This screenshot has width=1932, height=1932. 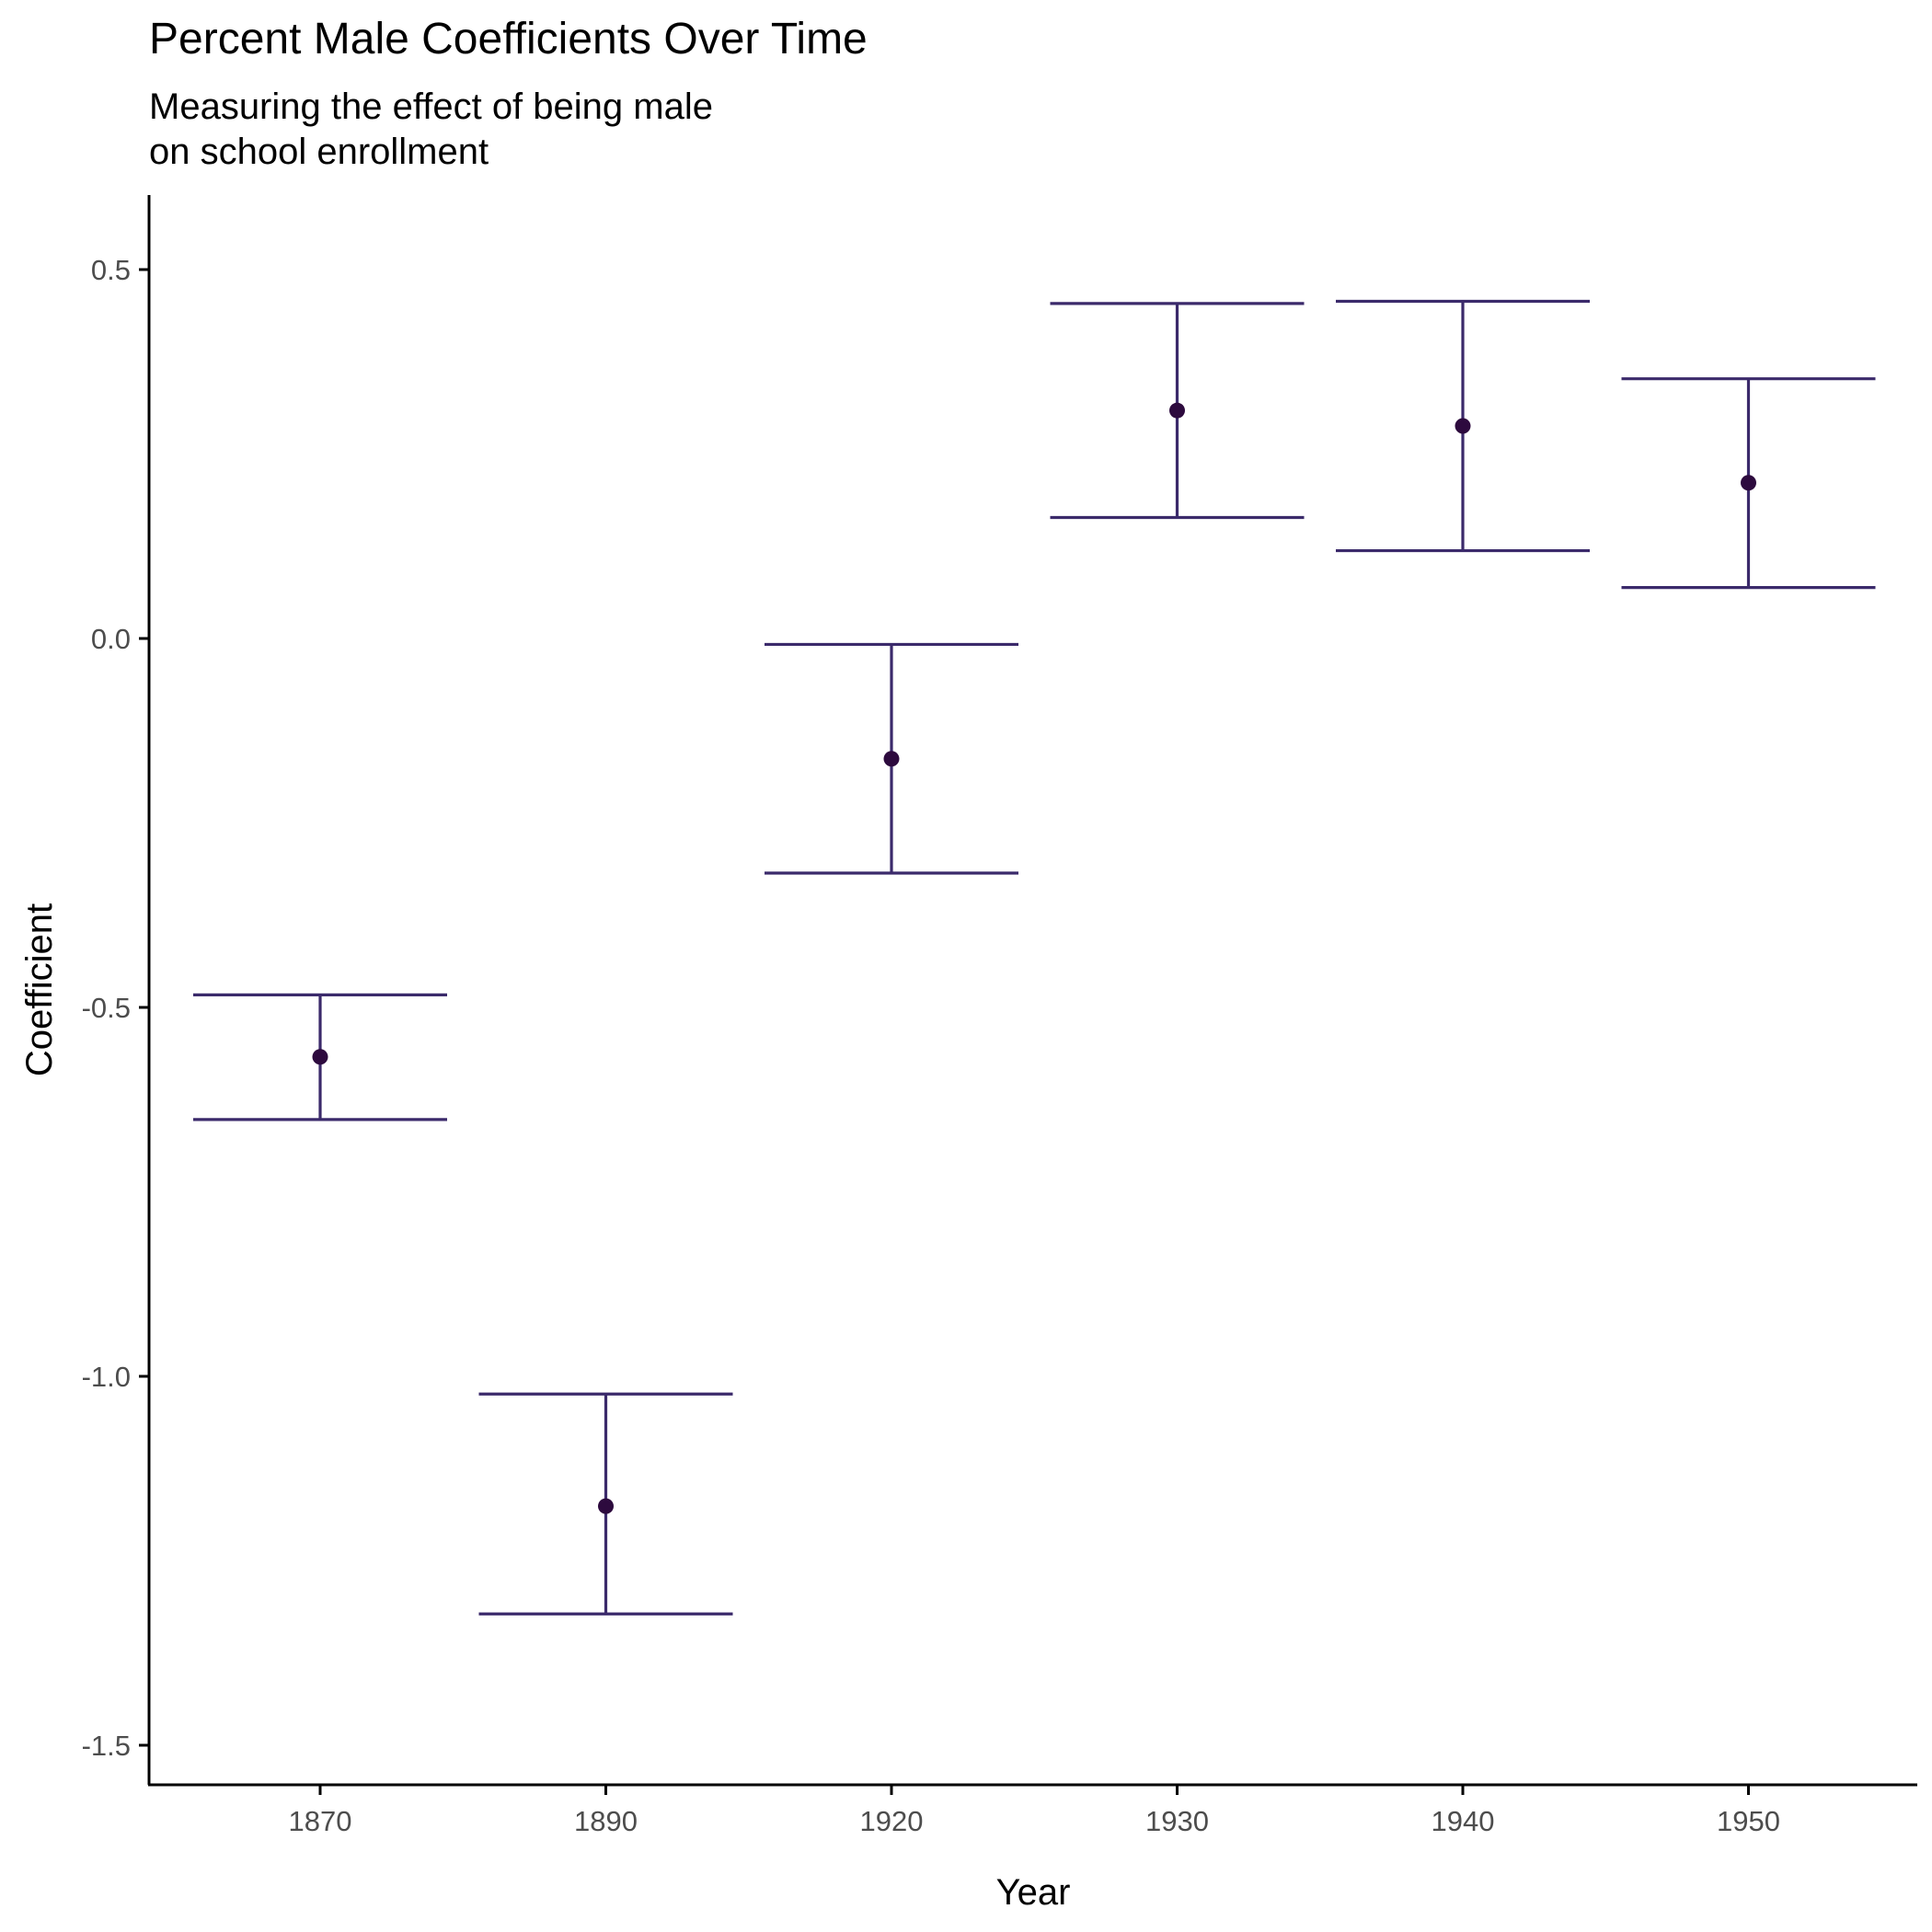 I want to click on chart-subtitle-line-1: Measuring the effect of being male, so click(x=431, y=106).